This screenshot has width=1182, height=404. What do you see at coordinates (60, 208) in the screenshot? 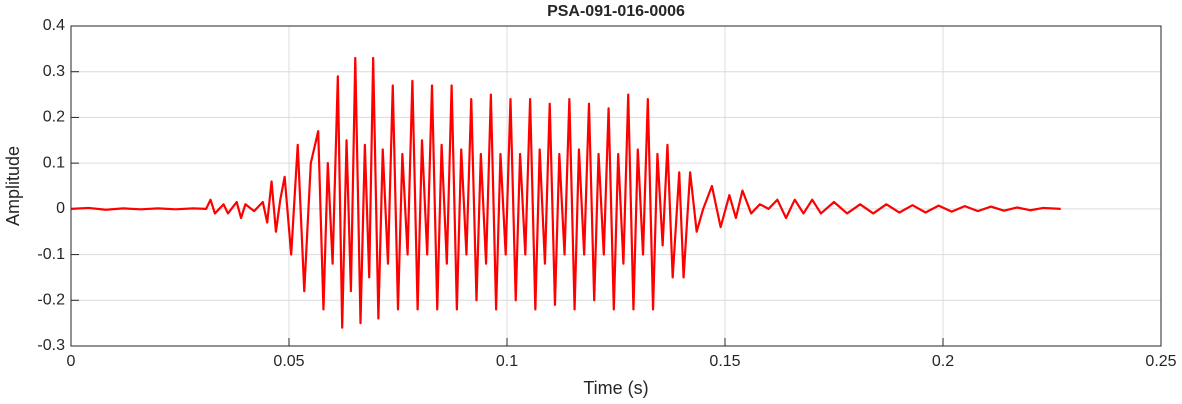
I see `y-tick-label: 0` at bounding box center [60, 208].